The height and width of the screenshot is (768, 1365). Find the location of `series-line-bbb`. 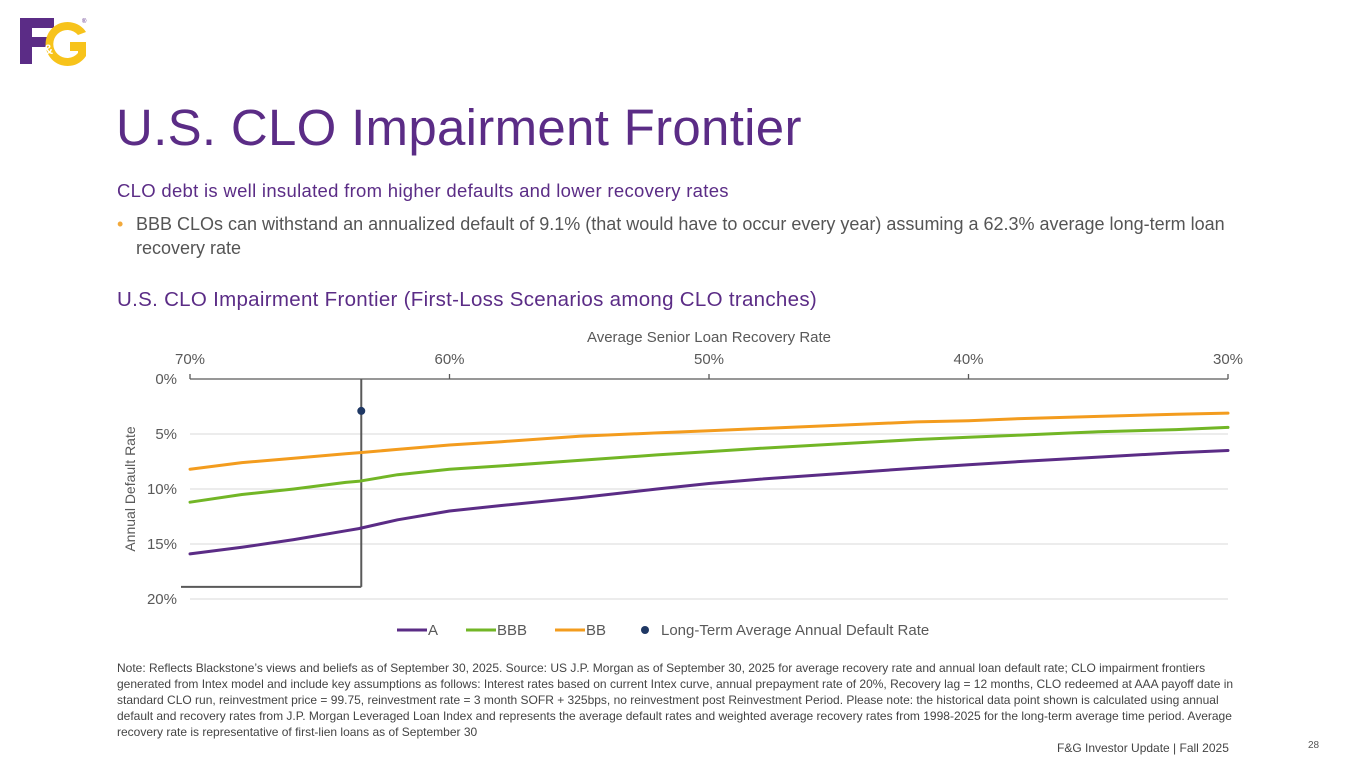

series-line-bbb is located at coordinates (709, 464).